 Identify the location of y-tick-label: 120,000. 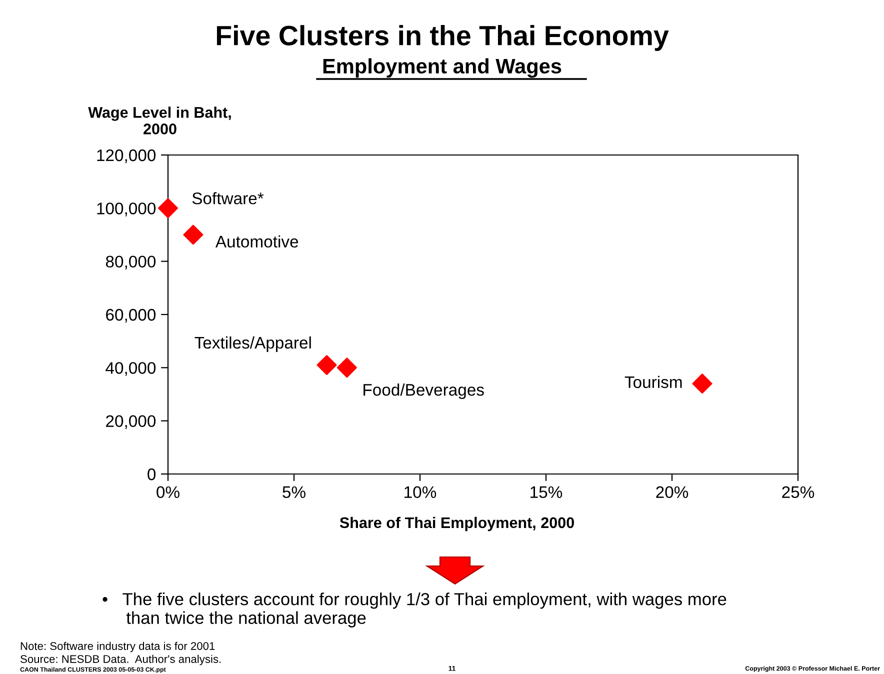
(126, 156).